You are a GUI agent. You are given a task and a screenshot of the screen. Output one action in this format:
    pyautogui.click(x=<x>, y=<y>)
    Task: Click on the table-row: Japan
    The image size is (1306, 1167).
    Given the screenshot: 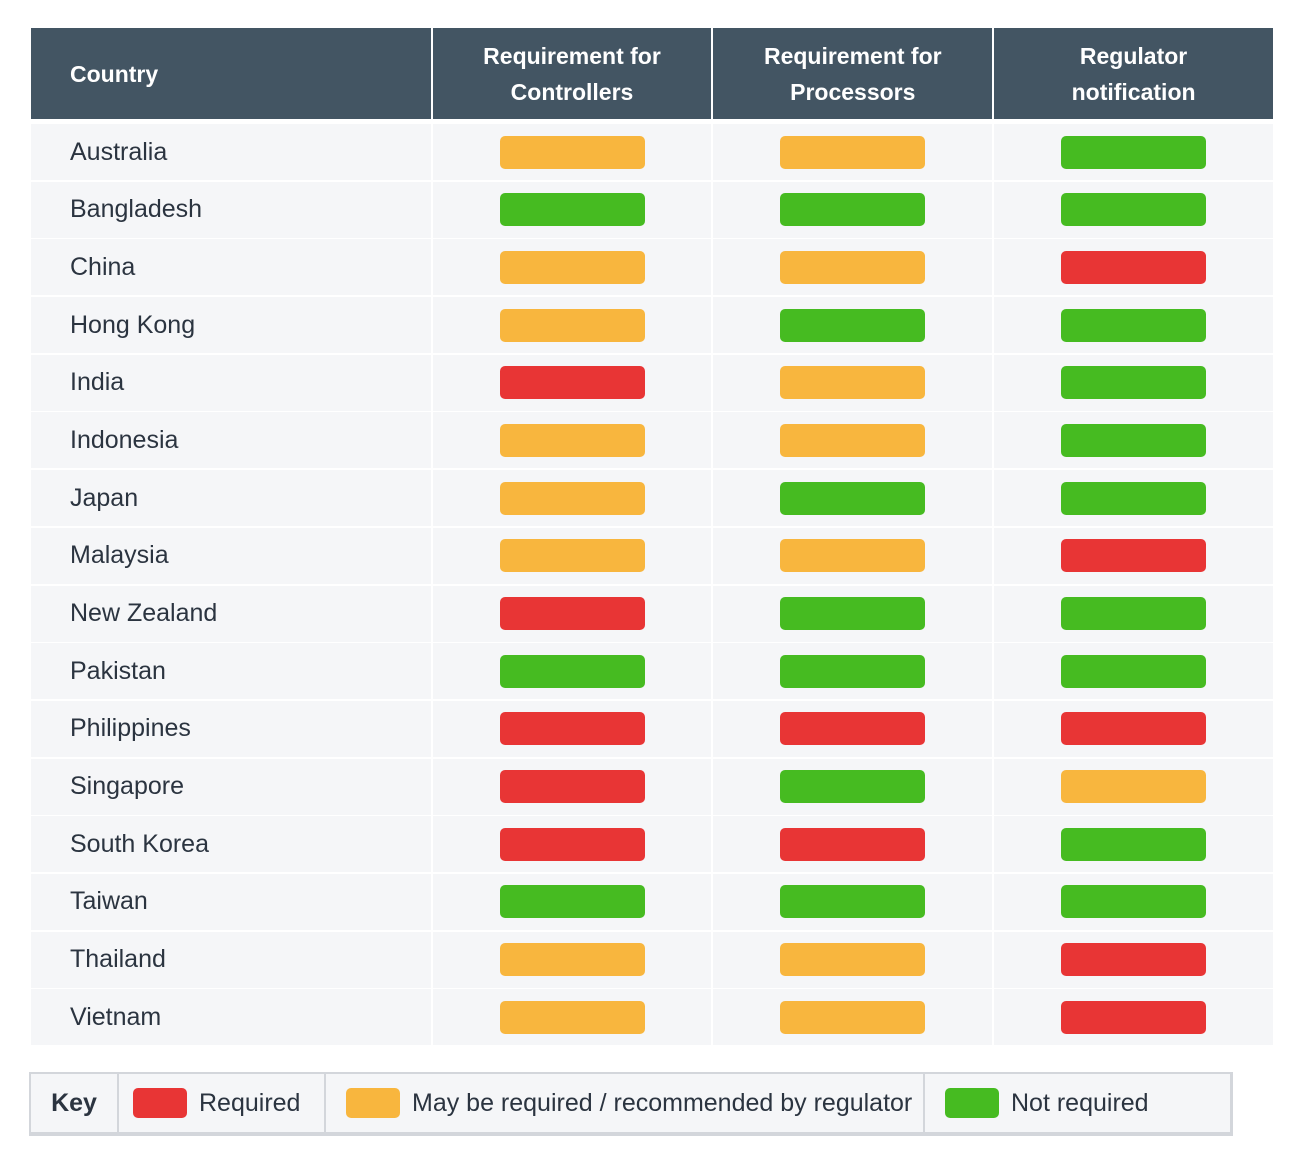 What is the action you would take?
    pyautogui.click(x=652, y=498)
    